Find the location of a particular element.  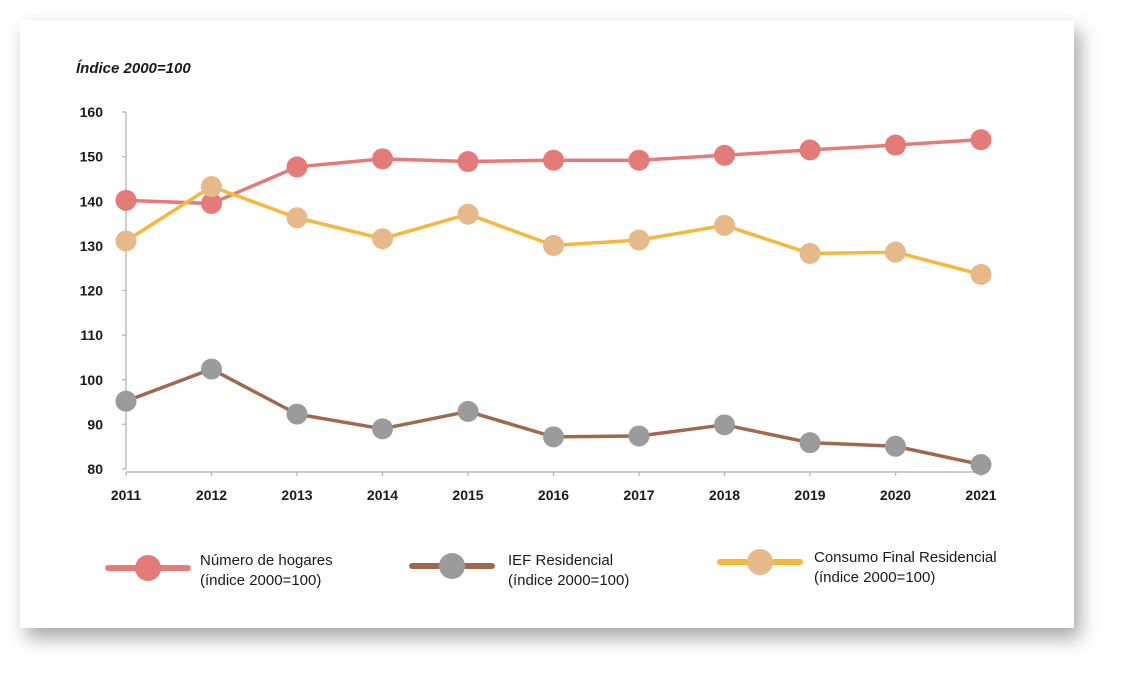

y-tick-label: 90 is located at coordinates (95, 424).